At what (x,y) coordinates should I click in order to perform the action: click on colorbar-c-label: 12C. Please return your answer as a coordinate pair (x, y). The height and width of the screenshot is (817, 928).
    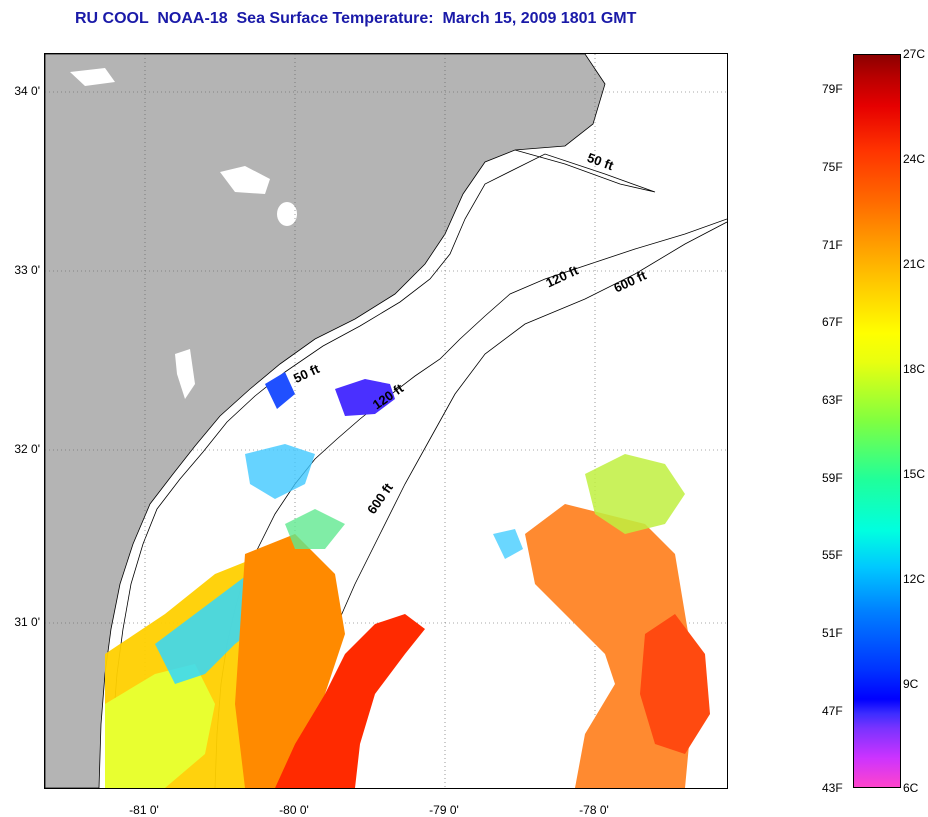
    Looking at the image, I should click on (914, 579).